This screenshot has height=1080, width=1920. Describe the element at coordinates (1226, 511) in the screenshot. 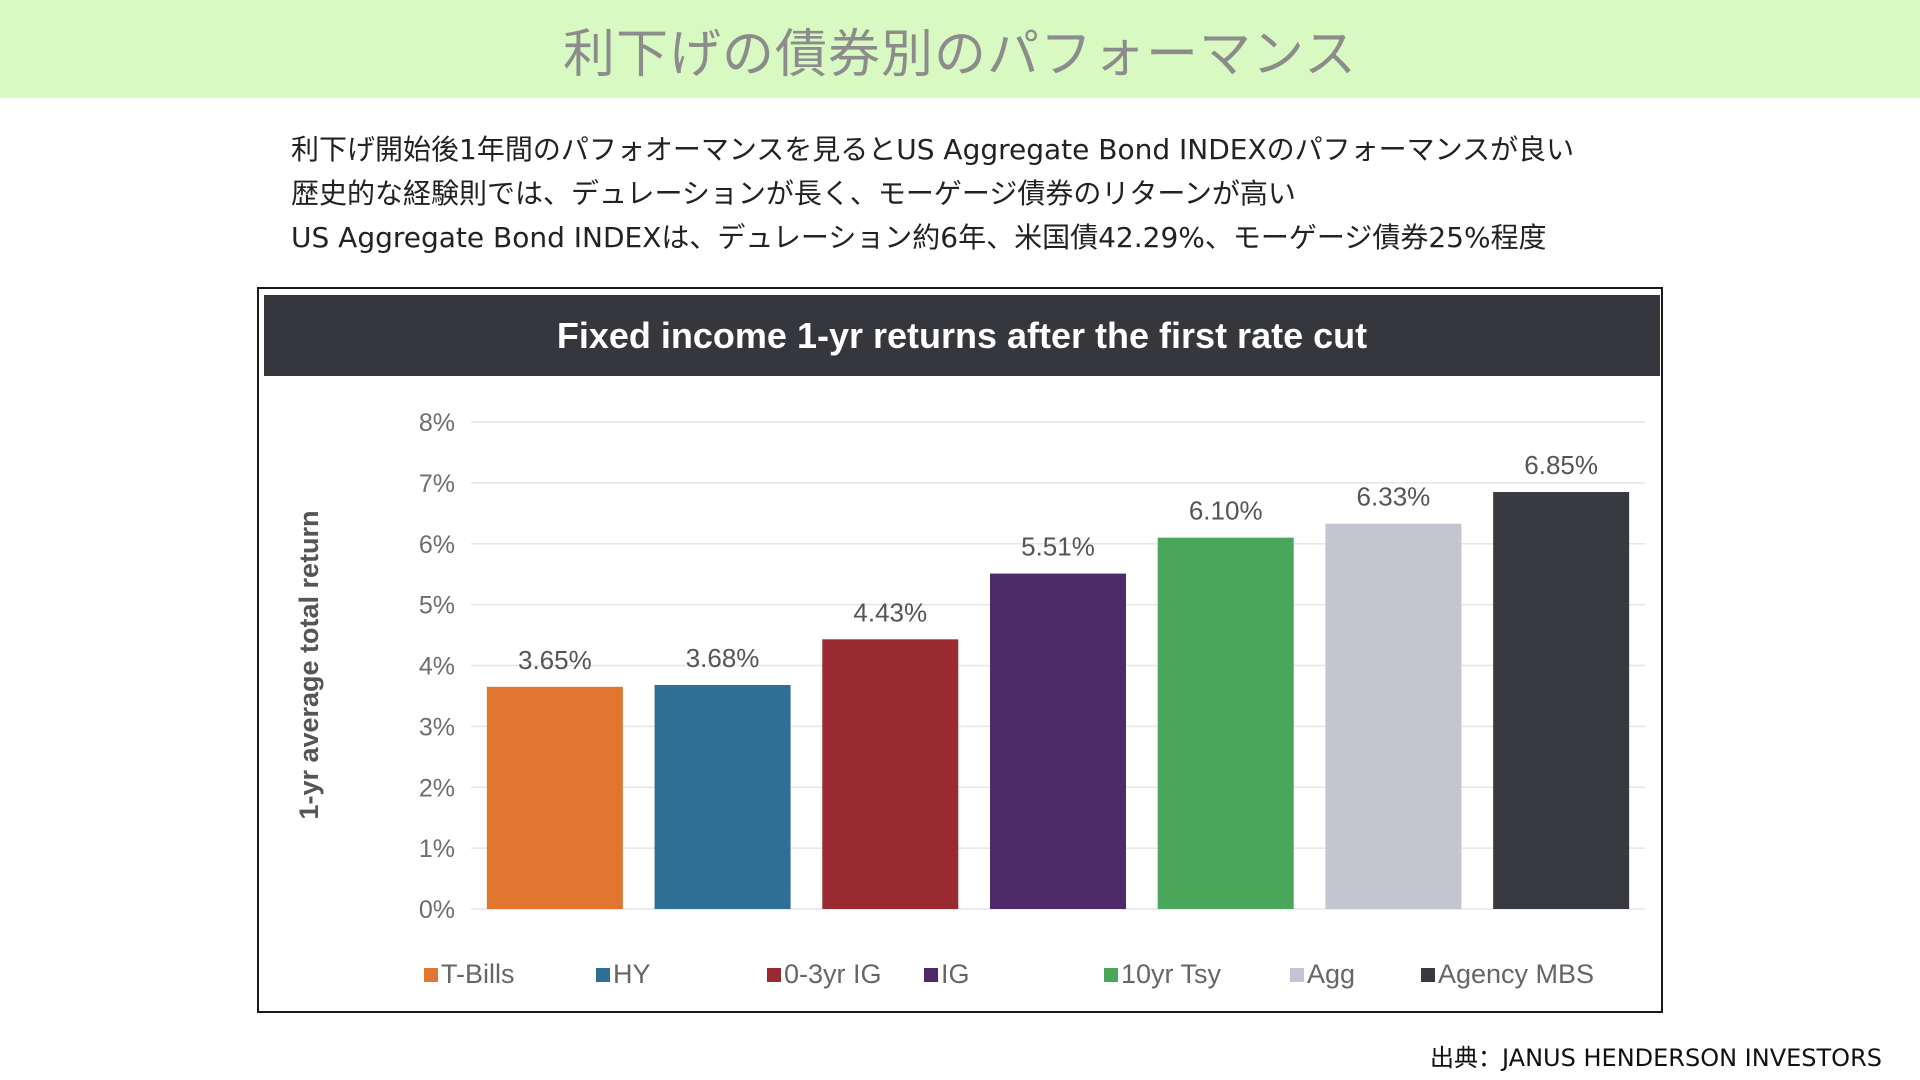

I see `data-label: 6.10%` at that location.